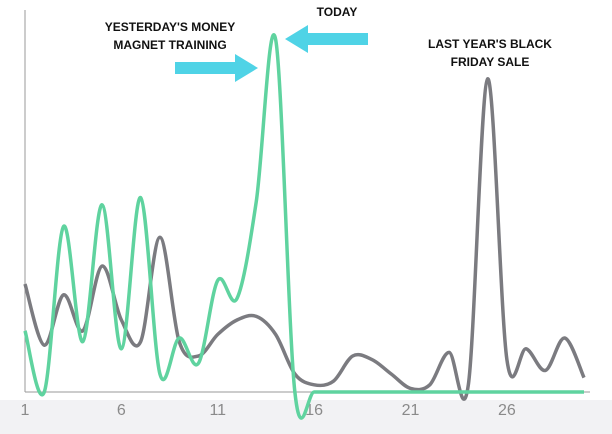  I want to click on annotation: YESTERDAY'S MONEY, so click(170, 27).